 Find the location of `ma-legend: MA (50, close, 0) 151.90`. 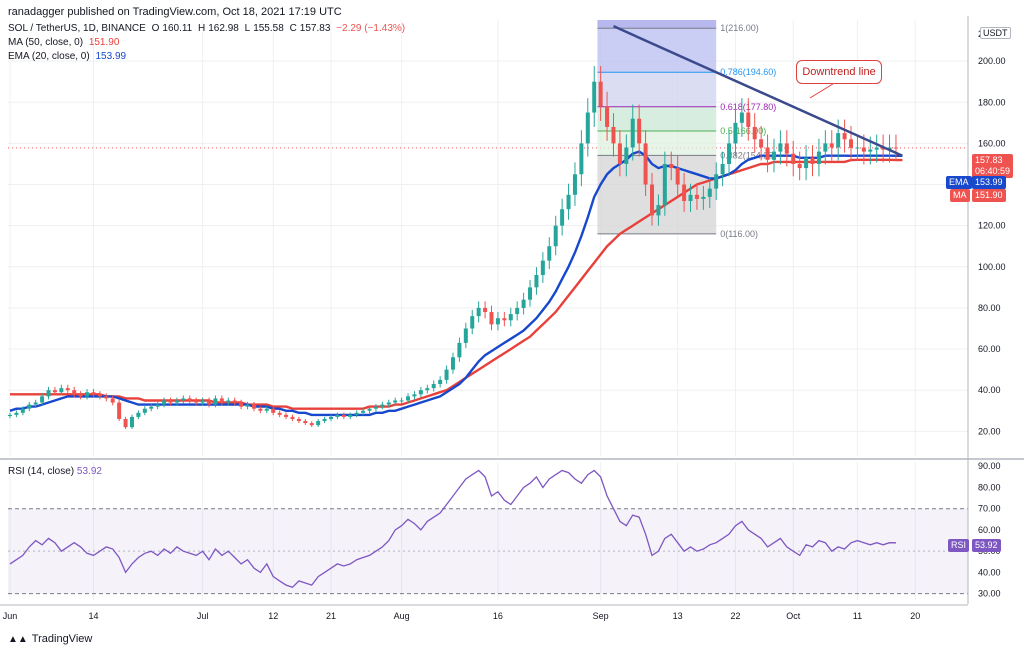

ma-legend: MA (50, close, 0) 151.90 is located at coordinates (65, 42).